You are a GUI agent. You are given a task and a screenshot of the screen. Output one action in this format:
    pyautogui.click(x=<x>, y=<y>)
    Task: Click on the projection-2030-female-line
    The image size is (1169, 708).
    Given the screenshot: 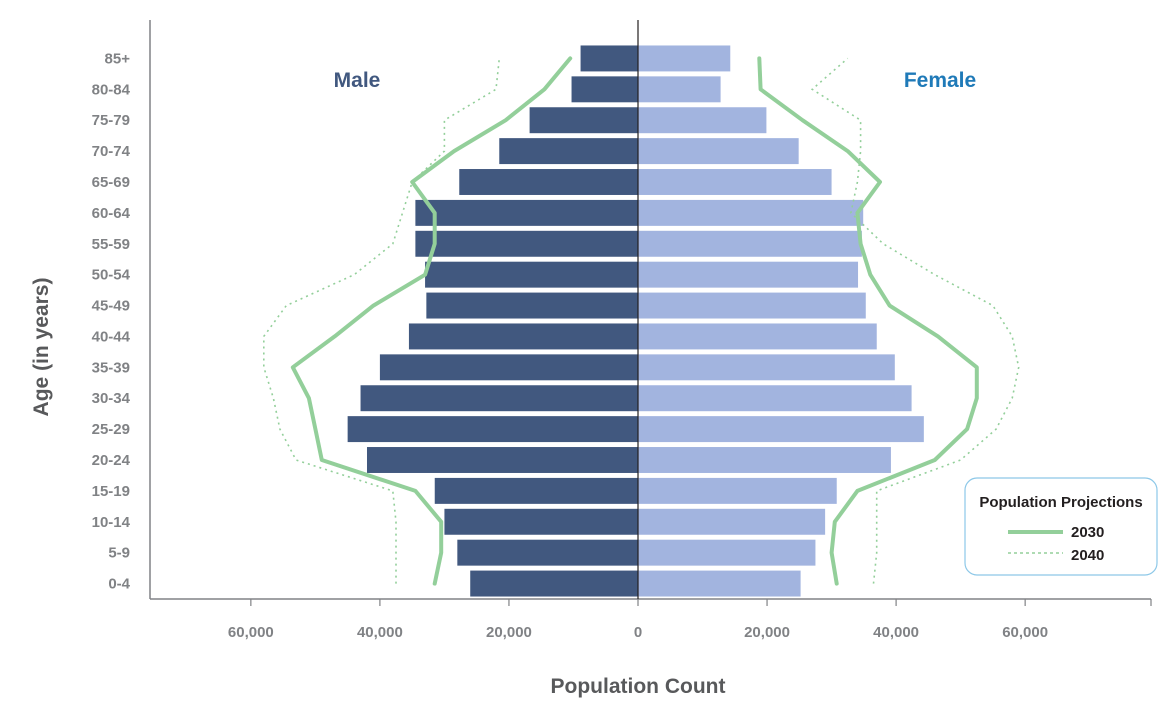 What is the action you would take?
    pyautogui.click(x=868, y=321)
    